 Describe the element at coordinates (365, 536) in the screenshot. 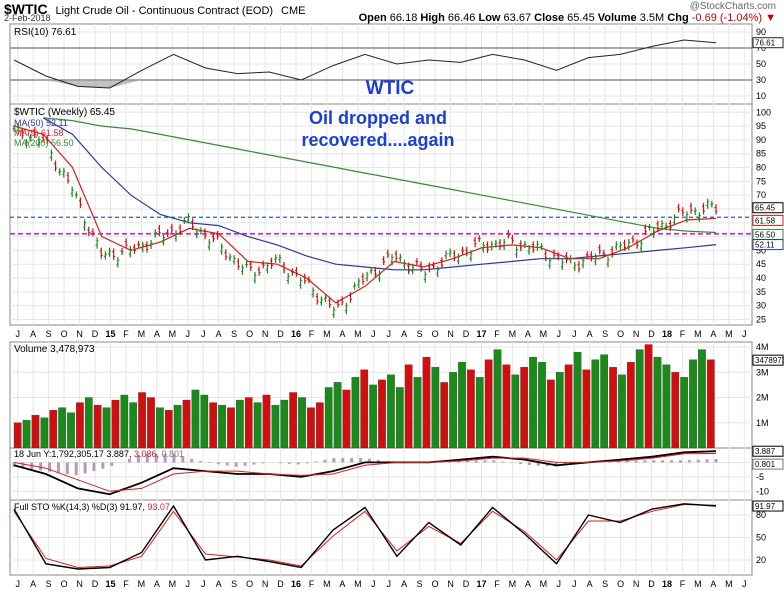

I see `sto-k-line` at that location.